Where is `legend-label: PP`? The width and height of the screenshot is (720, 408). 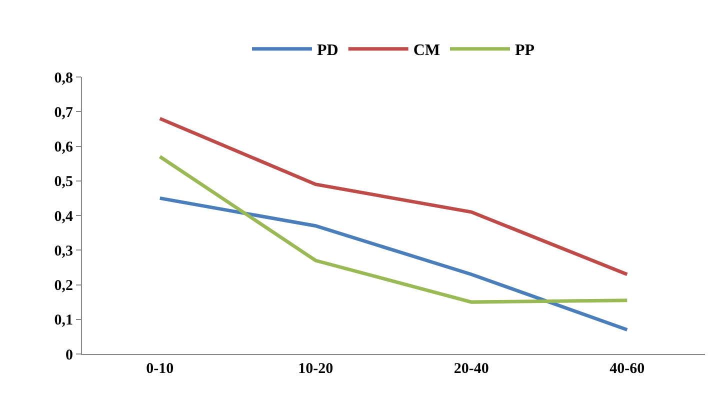 legend-label: PP is located at coordinates (524, 51).